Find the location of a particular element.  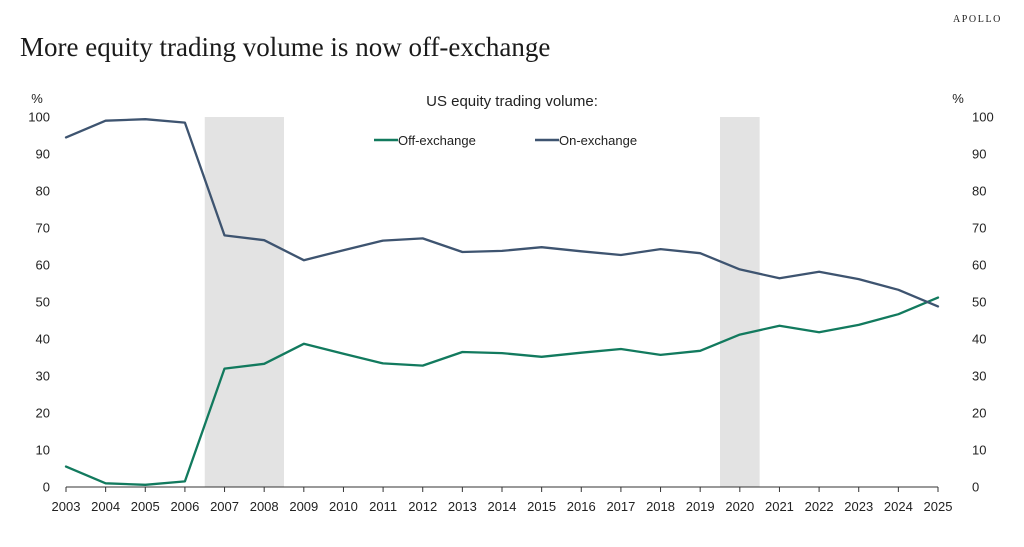

x-tick-2013: 2013 is located at coordinates (462, 506).